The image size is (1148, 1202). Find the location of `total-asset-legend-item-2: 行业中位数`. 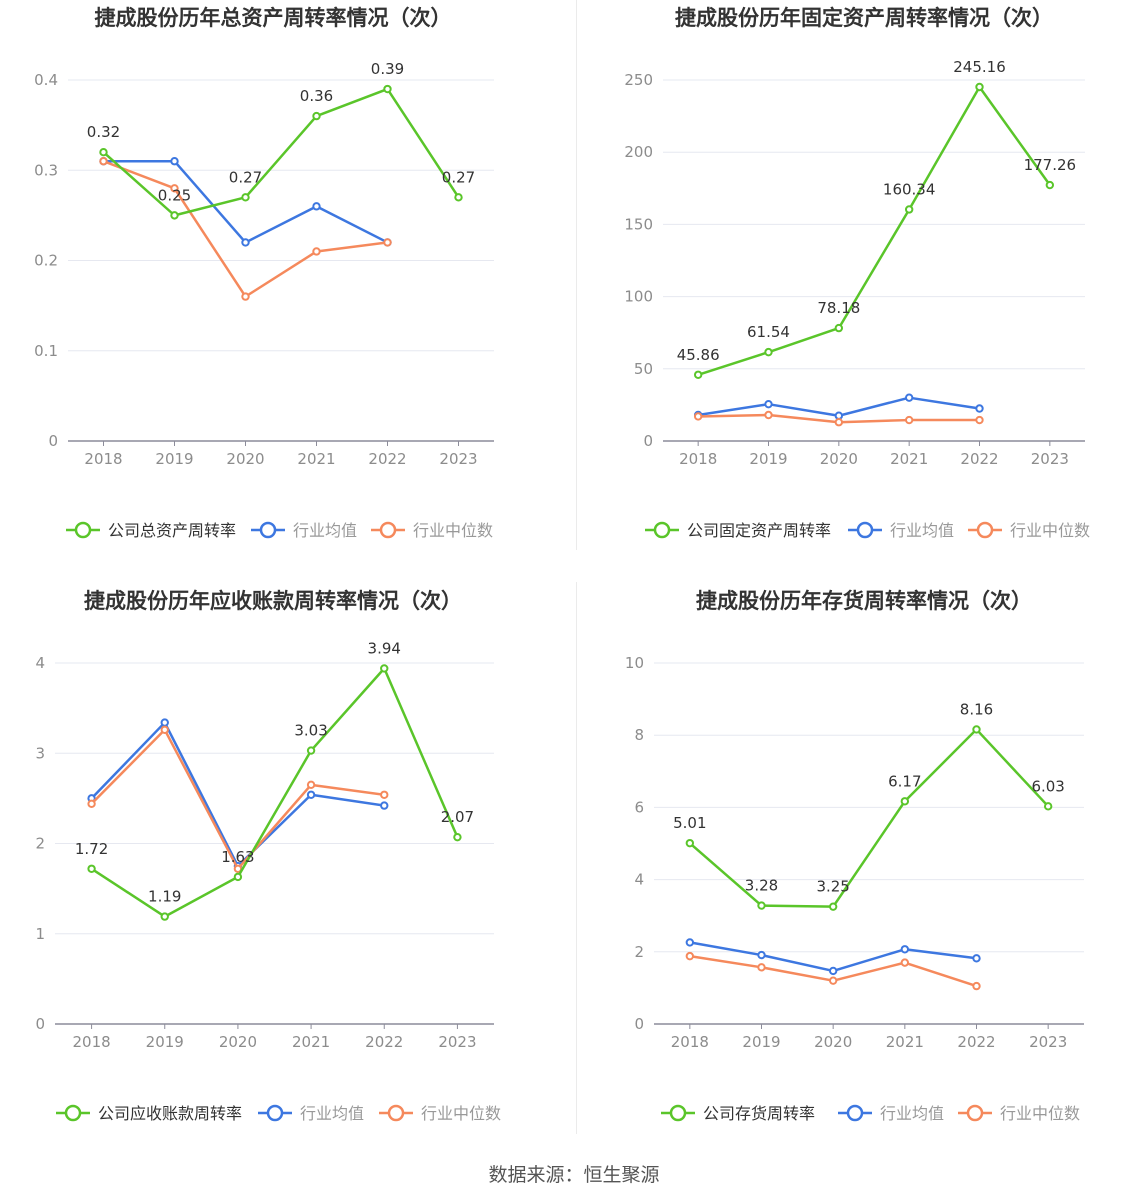

total-asset-legend-item-2: 行业中位数 is located at coordinates (432, 530).